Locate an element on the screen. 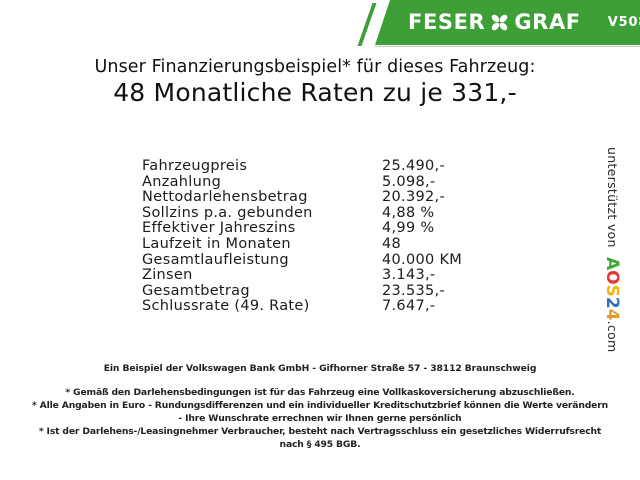 The height and width of the screenshot is (480, 640). table-row: Schlussrate (49. Rate) 7.647,- is located at coordinates (302, 307).